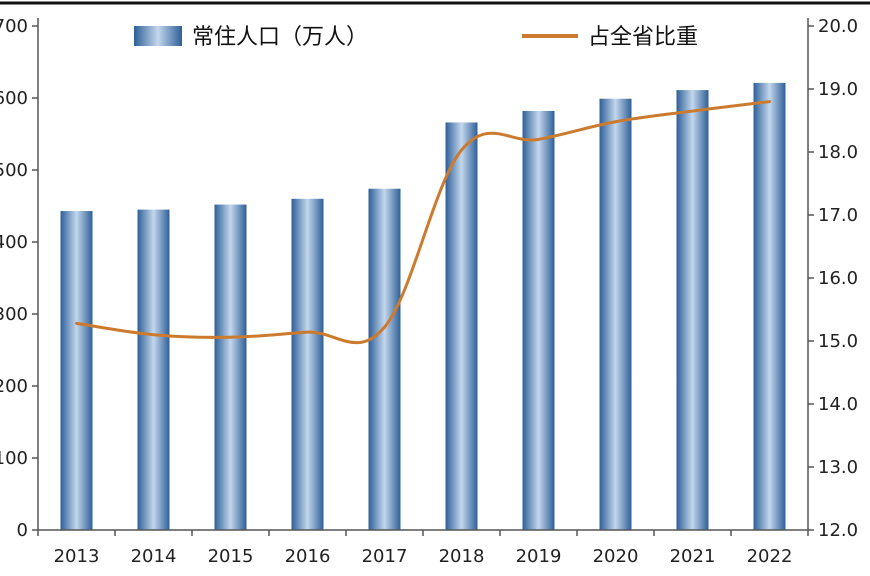  What do you see at coordinates (384, 359) in the screenshot?
I see `bar-2017` at bounding box center [384, 359].